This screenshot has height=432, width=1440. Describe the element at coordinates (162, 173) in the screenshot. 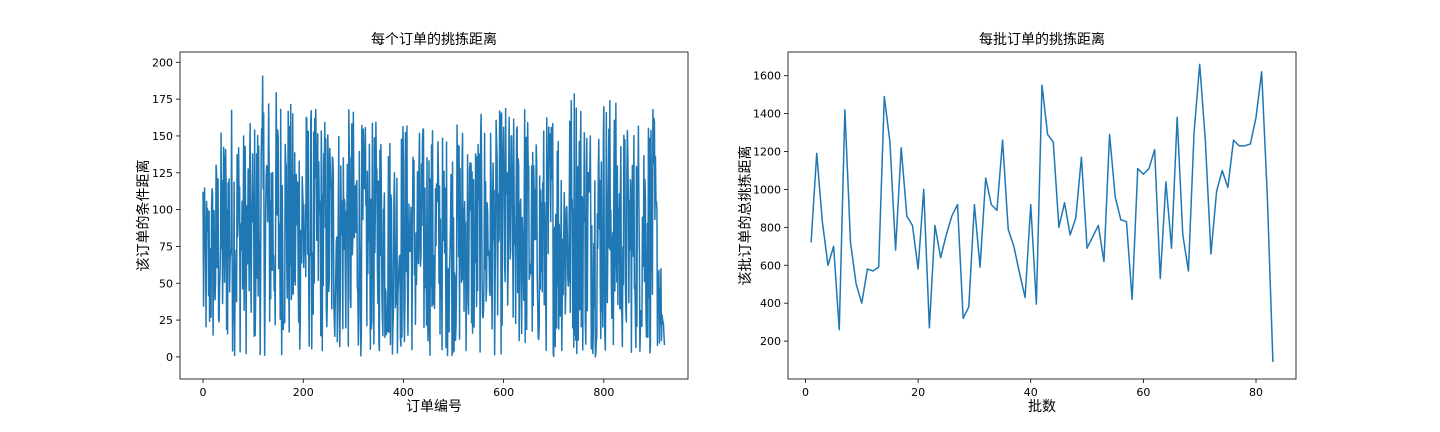

I see `y-tick-label: 125` at that location.